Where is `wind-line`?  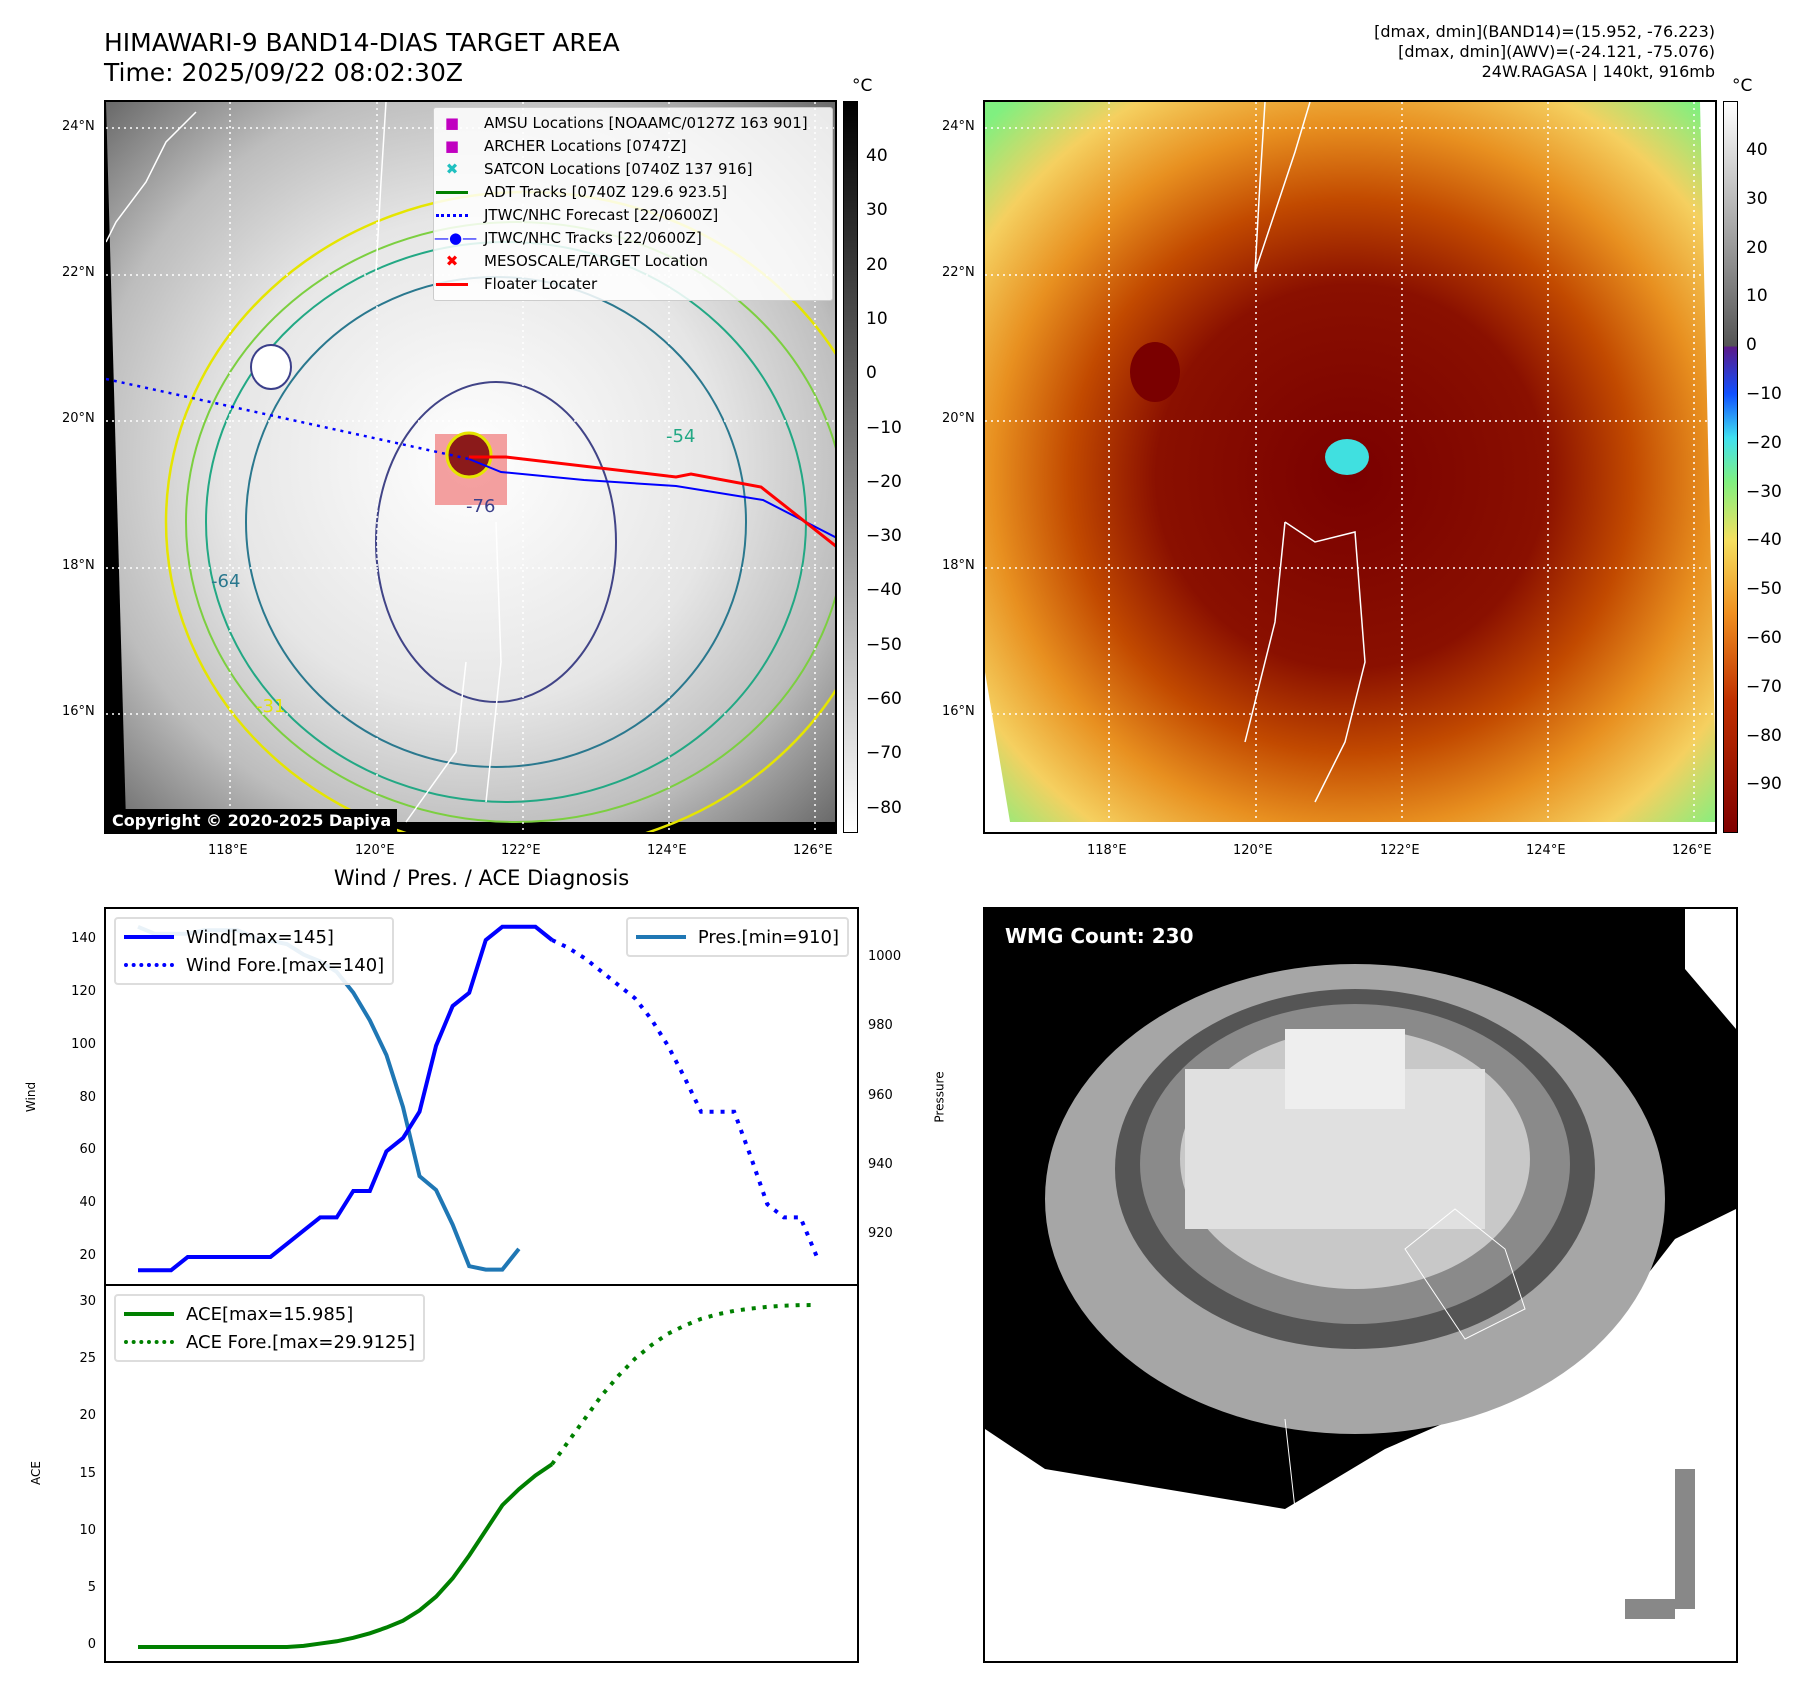 wind-line is located at coordinates (346, 1098).